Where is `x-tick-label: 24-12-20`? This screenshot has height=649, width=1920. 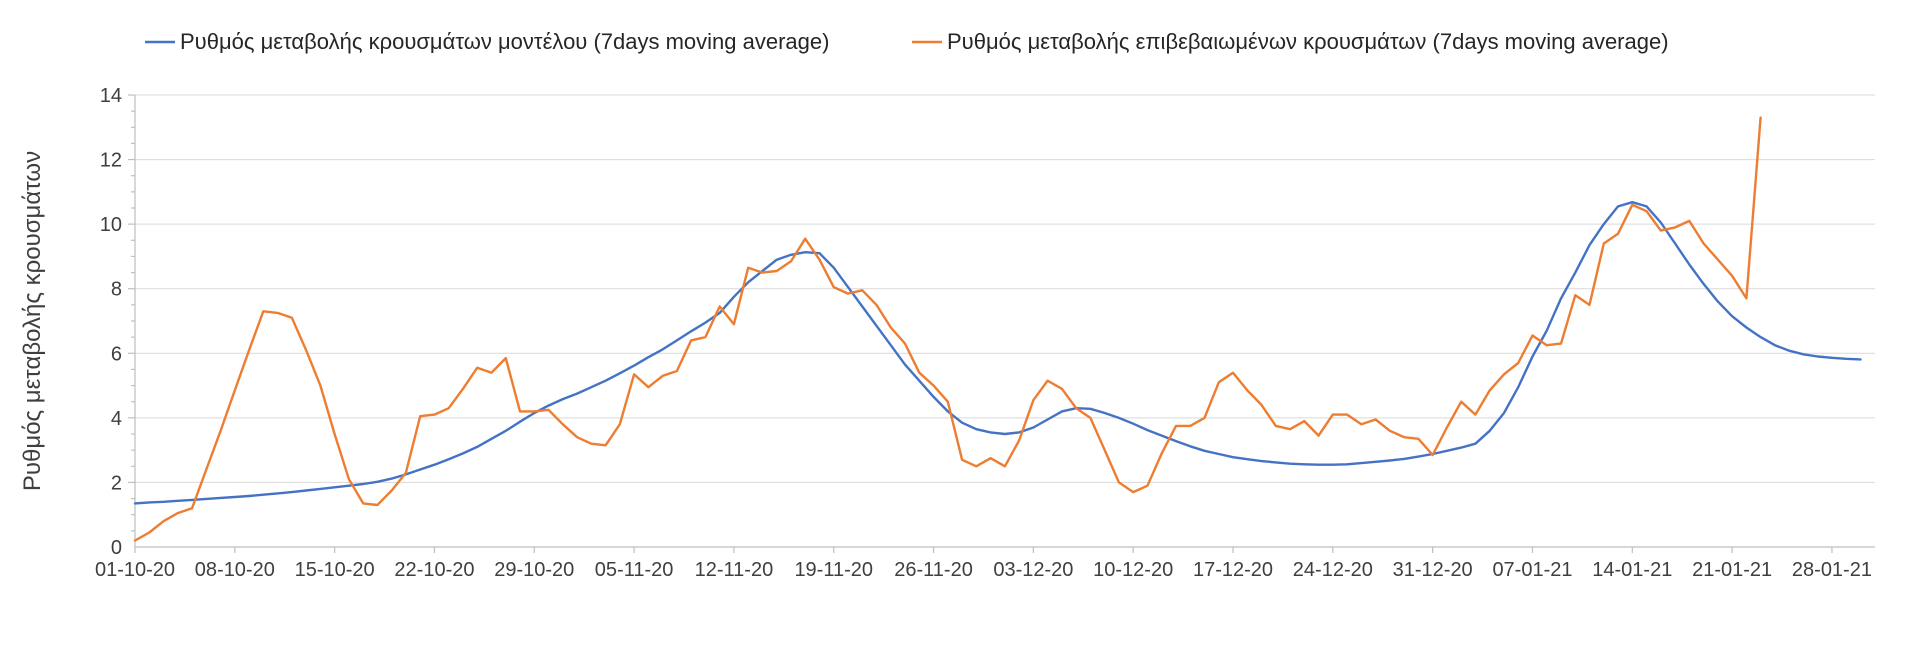
x-tick-label: 24-12-20 is located at coordinates (1333, 570).